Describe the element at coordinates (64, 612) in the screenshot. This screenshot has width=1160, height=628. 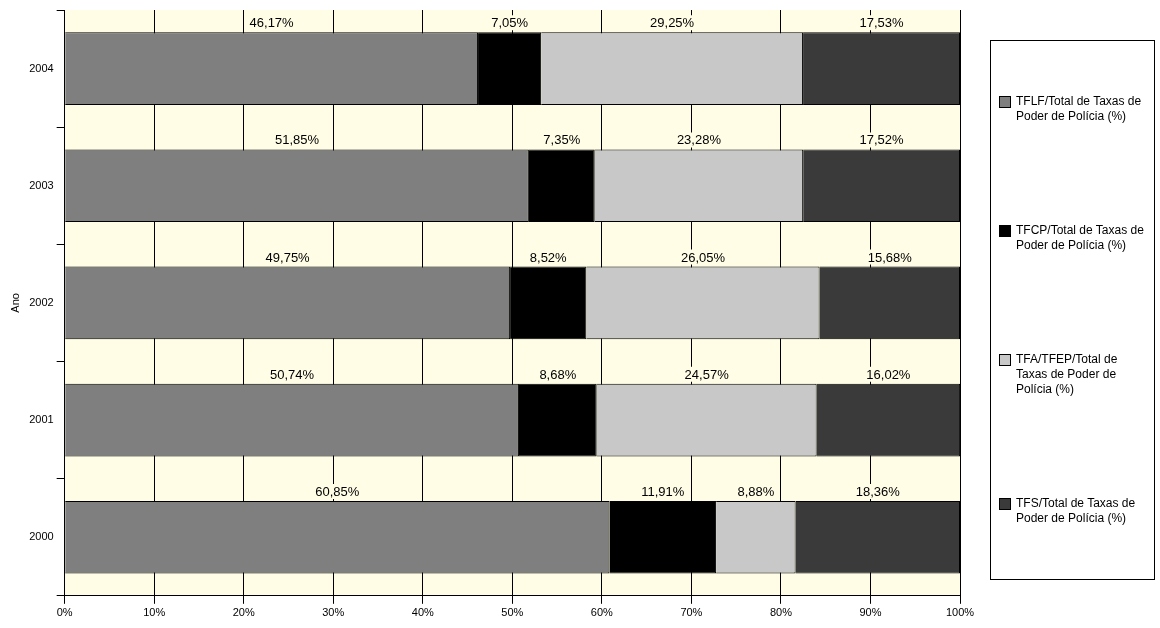
I see `x-tick-label: 0%` at that location.